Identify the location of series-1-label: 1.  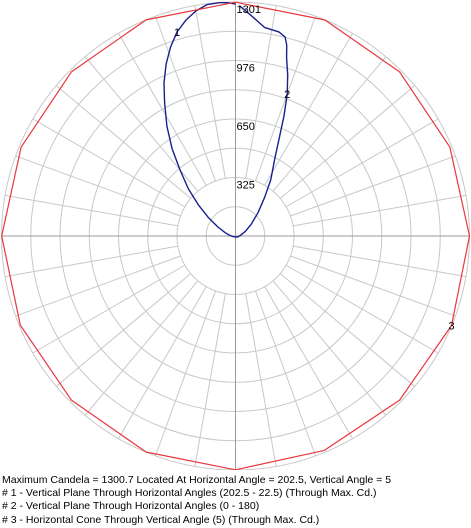
(177, 33).